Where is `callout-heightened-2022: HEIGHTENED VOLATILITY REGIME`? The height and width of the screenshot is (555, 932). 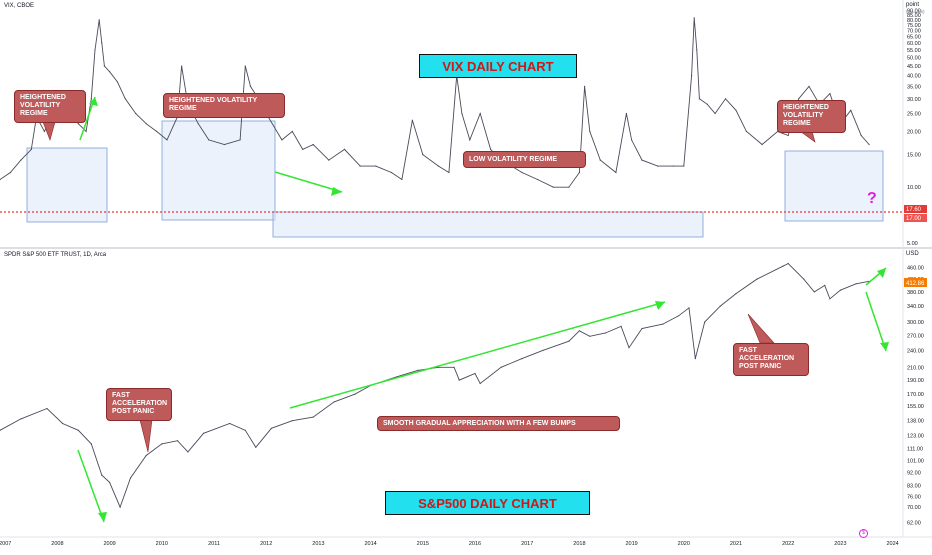 callout-heightened-2022: HEIGHTENED VOLATILITY REGIME is located at coordinates (811, 116).